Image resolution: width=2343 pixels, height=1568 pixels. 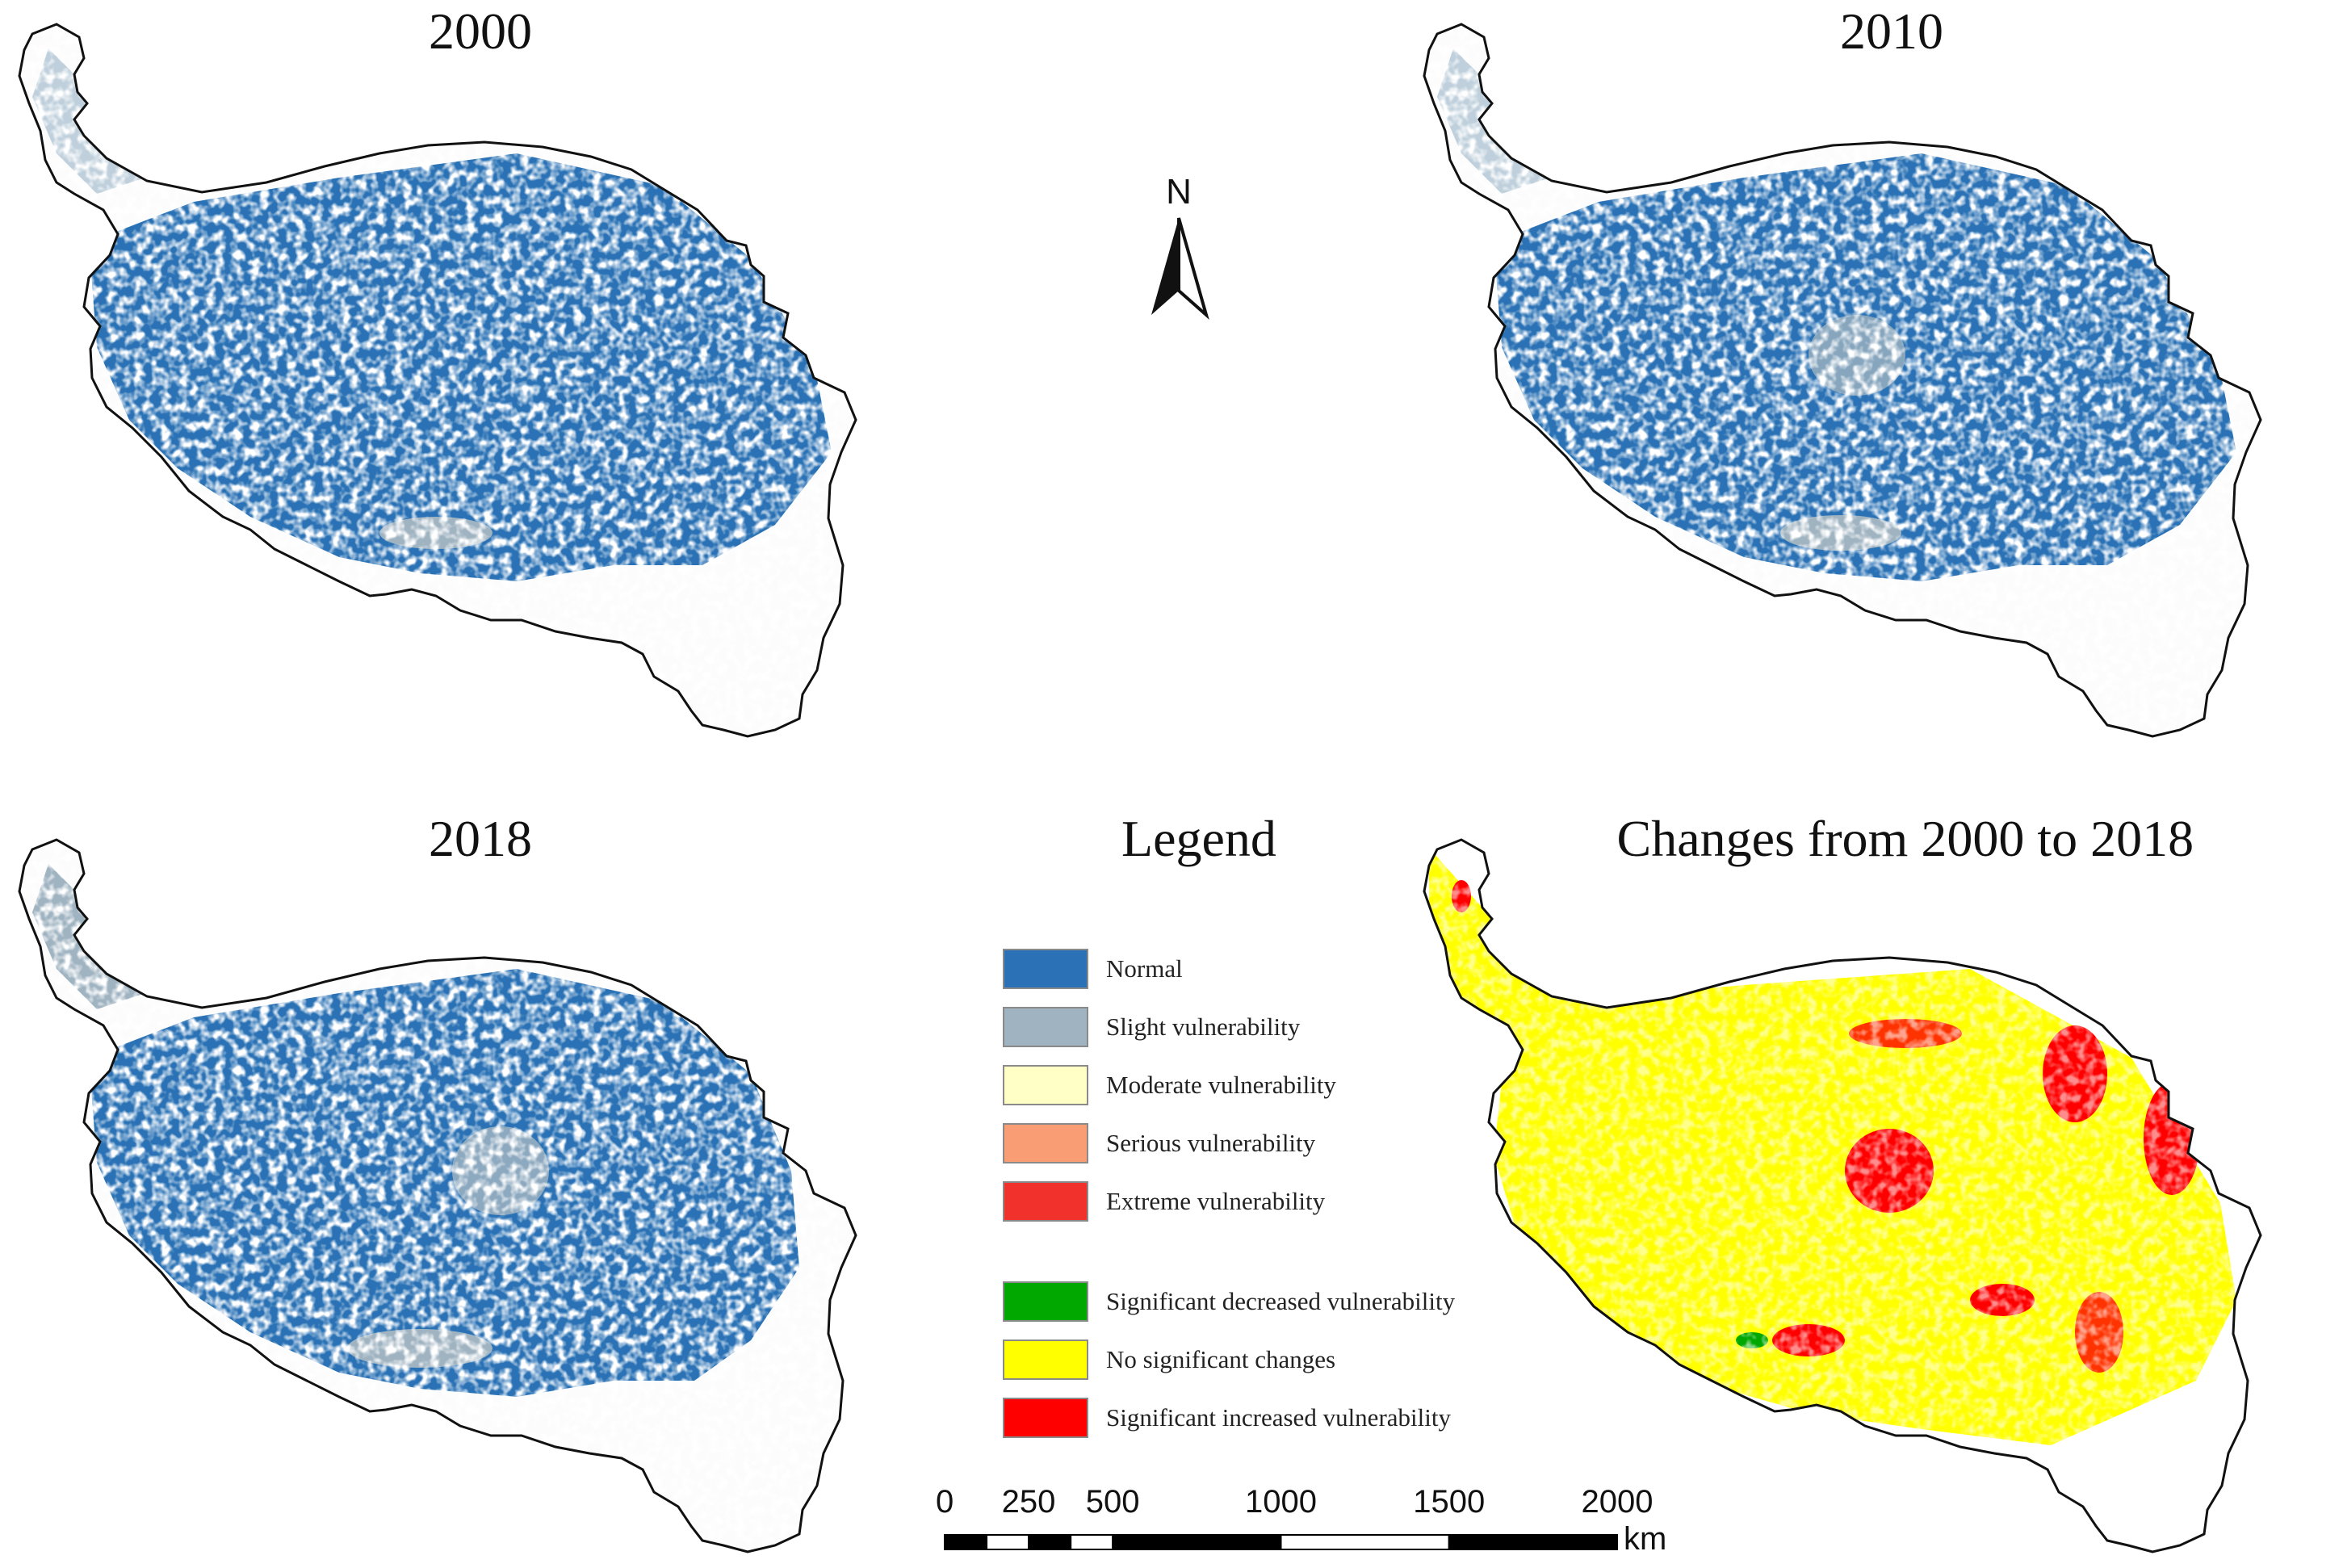 I want to click on legend-label: Moderate vulnerability, so click(x=1221, y=1085).